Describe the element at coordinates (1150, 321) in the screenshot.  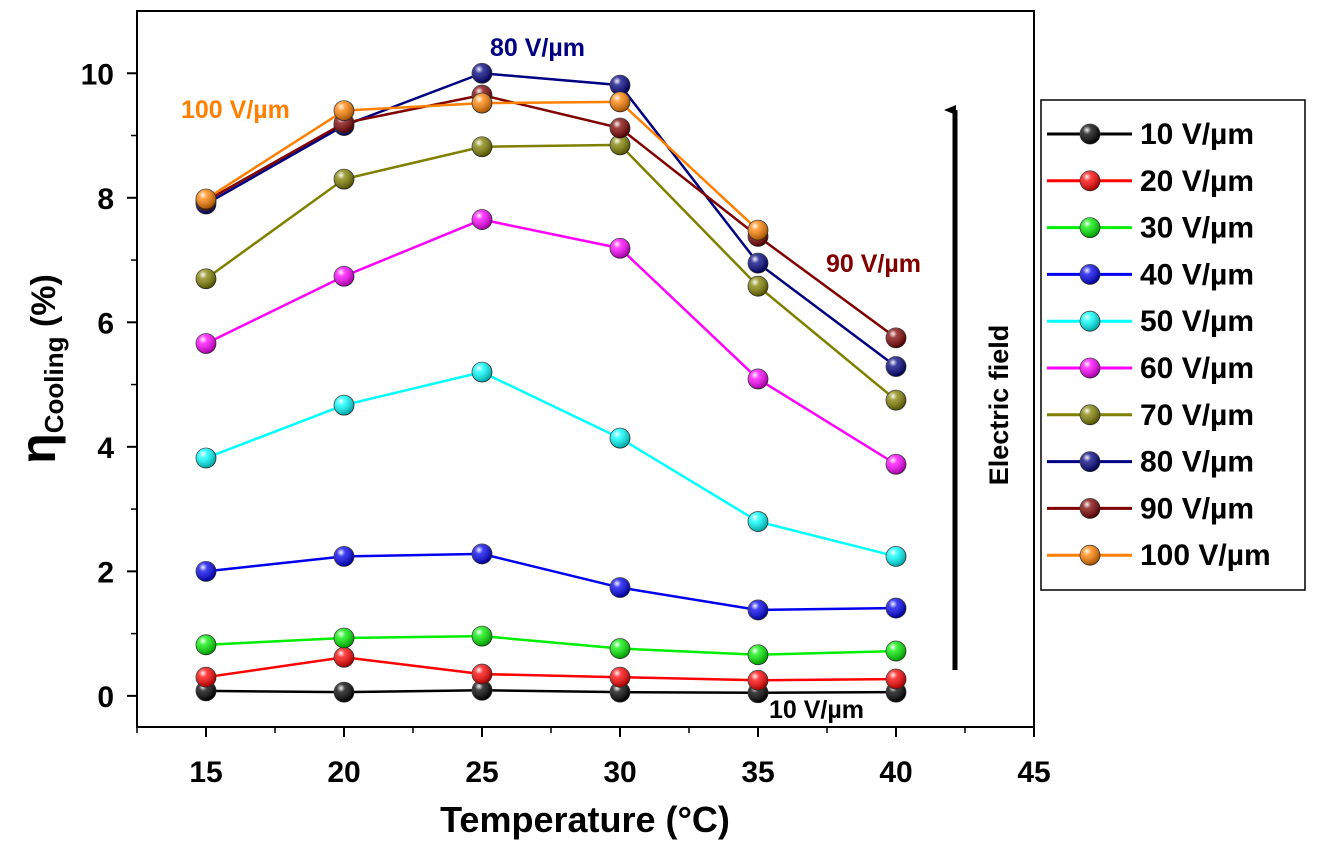
I see `legend-item: 50 V/µm` at that location.